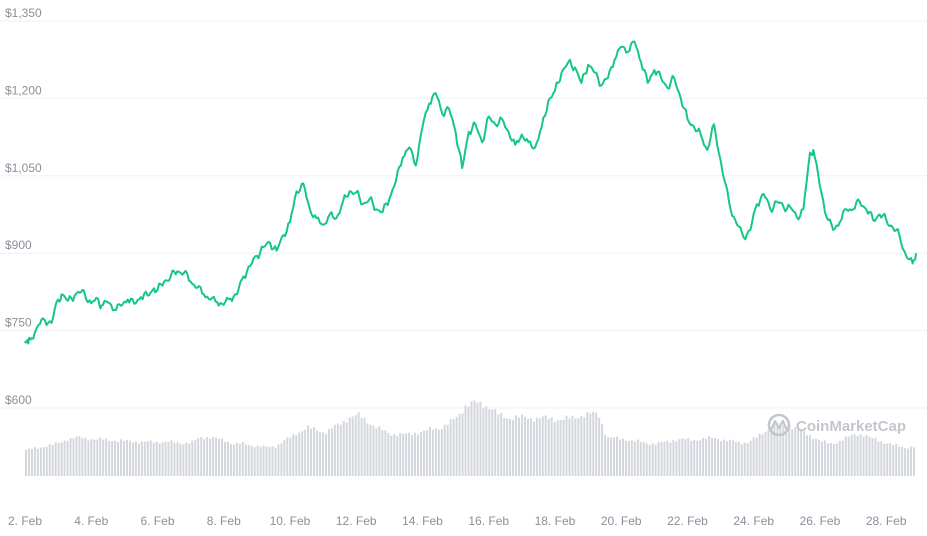 The width and height of the screenshot is (927, 536). Describe the element at coordinates (157, 521) in the screenshot. I see `x-tick-label: 6. Feb` at that location.